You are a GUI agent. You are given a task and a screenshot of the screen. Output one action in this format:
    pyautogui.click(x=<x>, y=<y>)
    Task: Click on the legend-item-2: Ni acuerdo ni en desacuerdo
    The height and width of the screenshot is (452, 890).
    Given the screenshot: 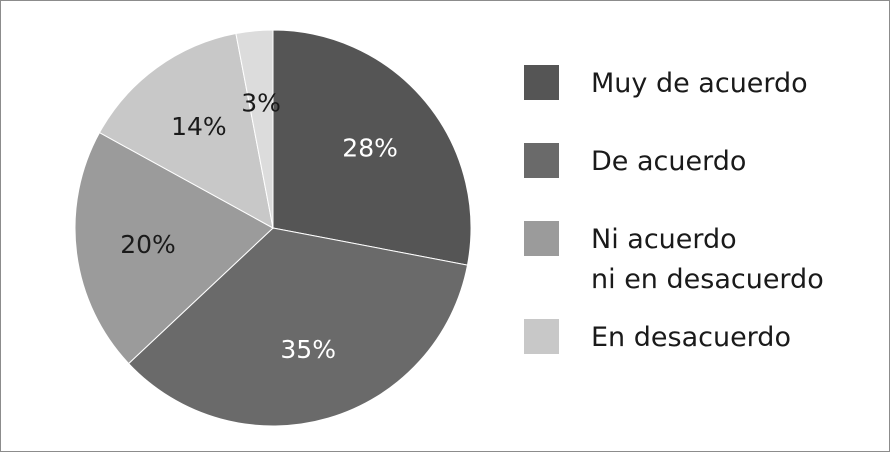 What is the action you would take?
    pyautogui.click(x=674, y=258)
    